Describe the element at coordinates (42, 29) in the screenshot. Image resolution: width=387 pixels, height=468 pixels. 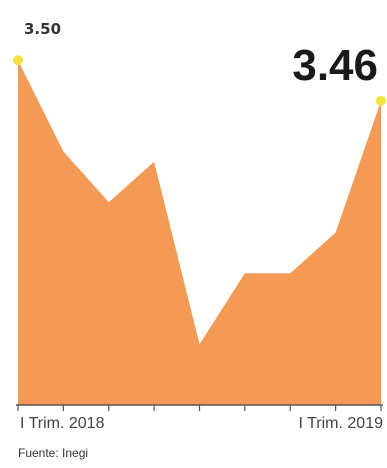
I see `first-value-label: 3.50` at that location.